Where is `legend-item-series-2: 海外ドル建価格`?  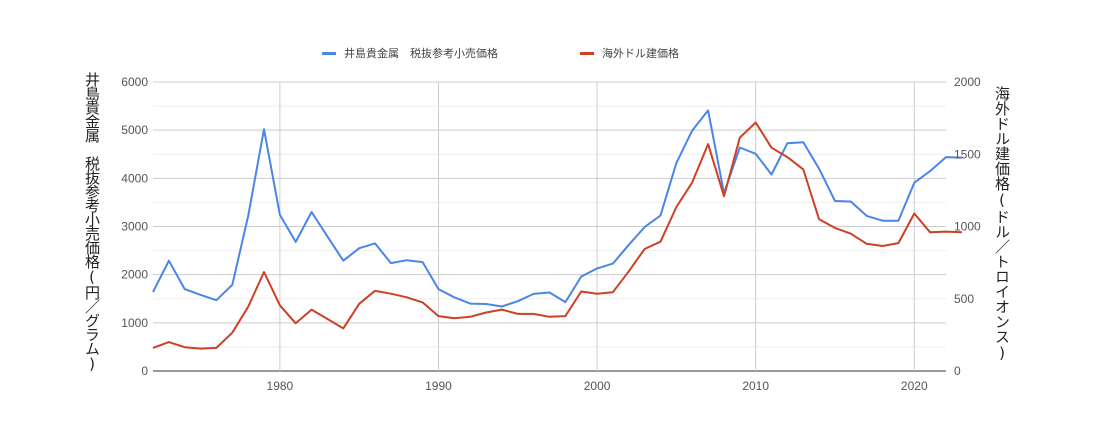
legend-item-series-2: 海外ドル建価格 is located at coordinates (629, 53).